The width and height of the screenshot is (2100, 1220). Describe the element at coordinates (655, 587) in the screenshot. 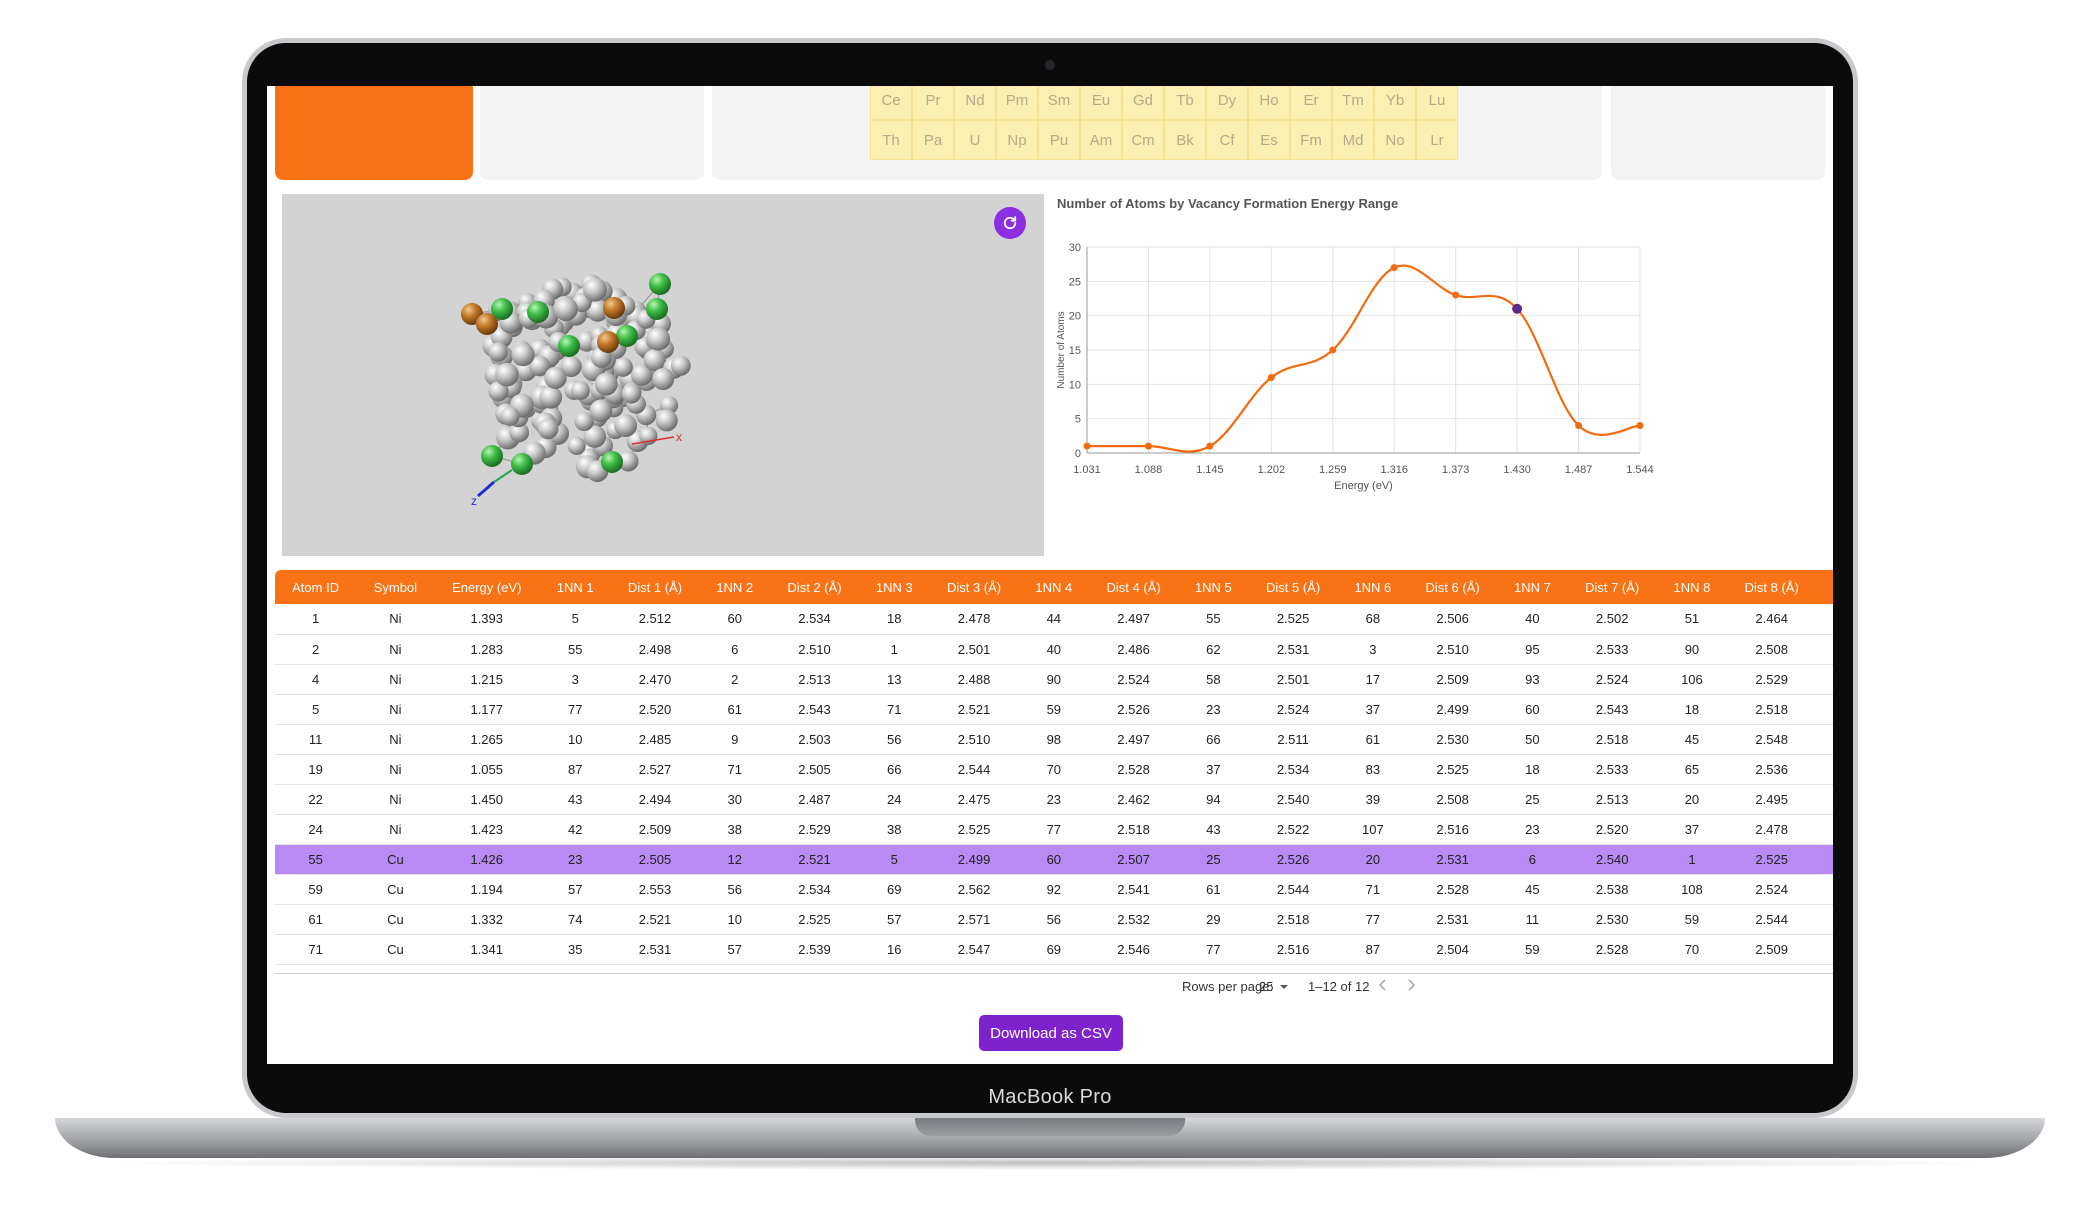

I see `column-header: Dist 1 (Å)` at that location.